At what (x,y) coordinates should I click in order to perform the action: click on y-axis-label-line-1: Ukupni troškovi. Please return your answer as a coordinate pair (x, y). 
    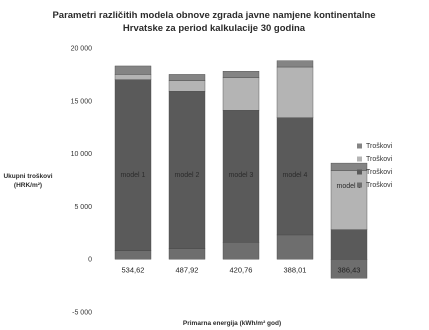
    Looking at the image, I should click on (27, 176).